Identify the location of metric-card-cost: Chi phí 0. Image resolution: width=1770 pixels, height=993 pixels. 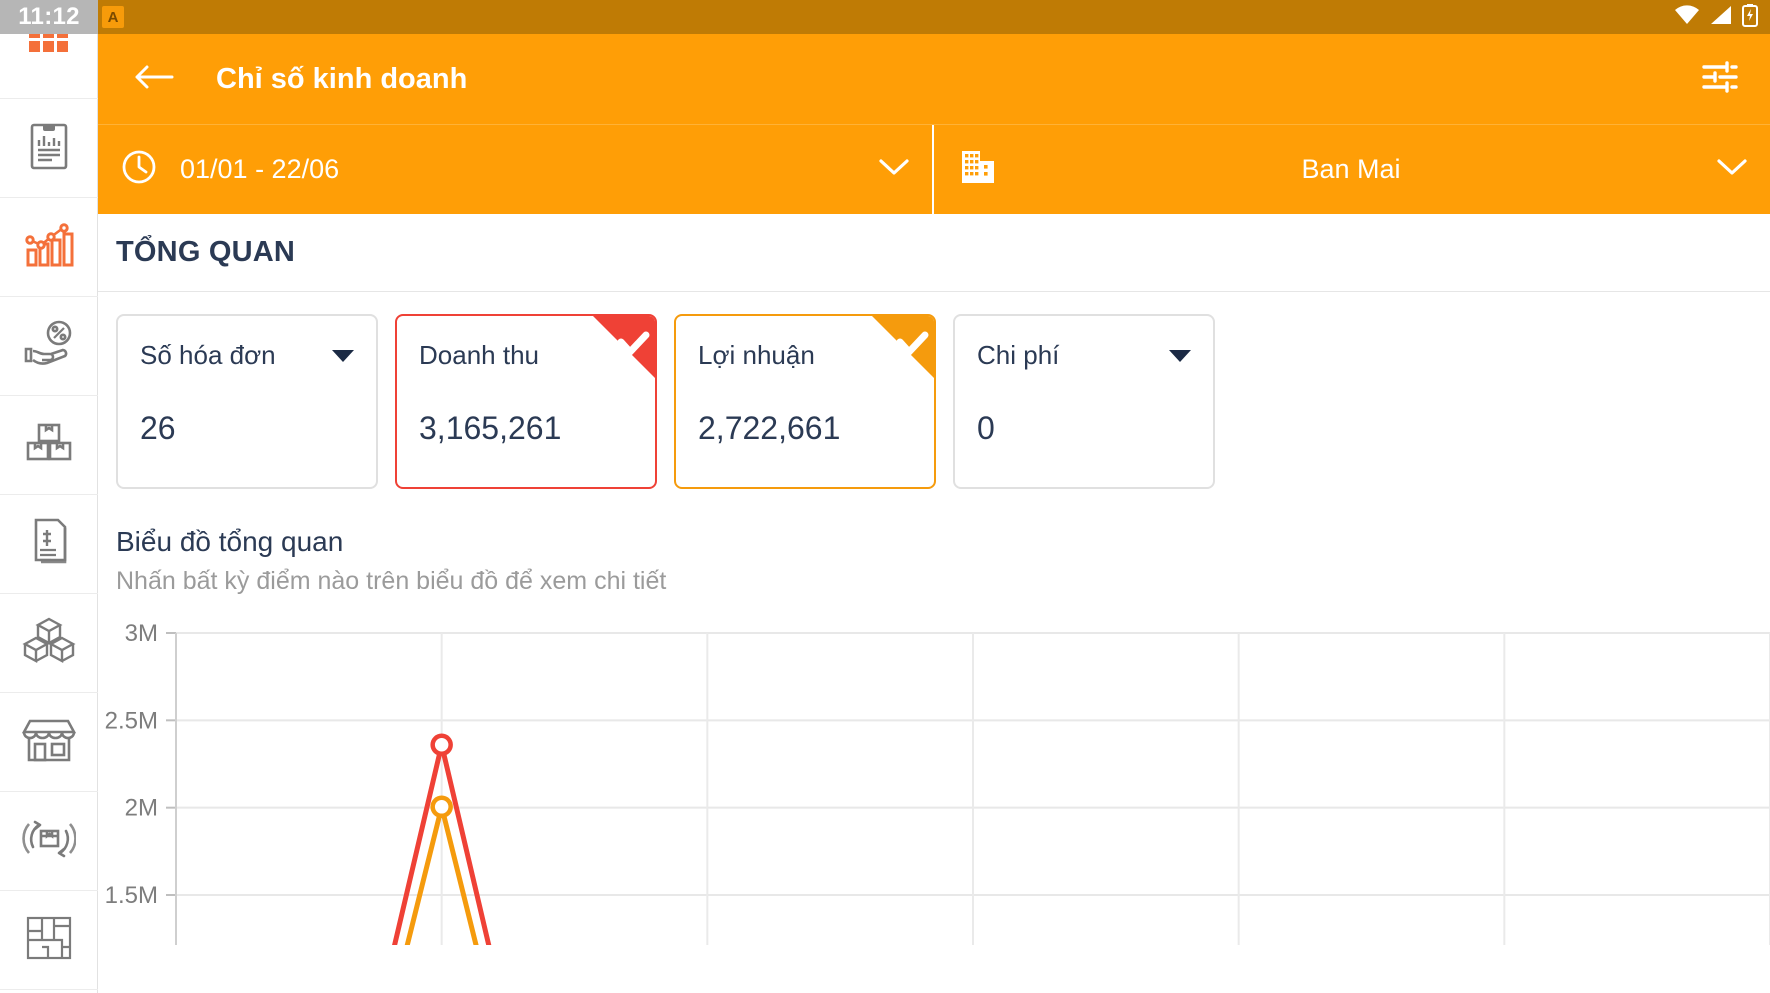
(1084, 401).